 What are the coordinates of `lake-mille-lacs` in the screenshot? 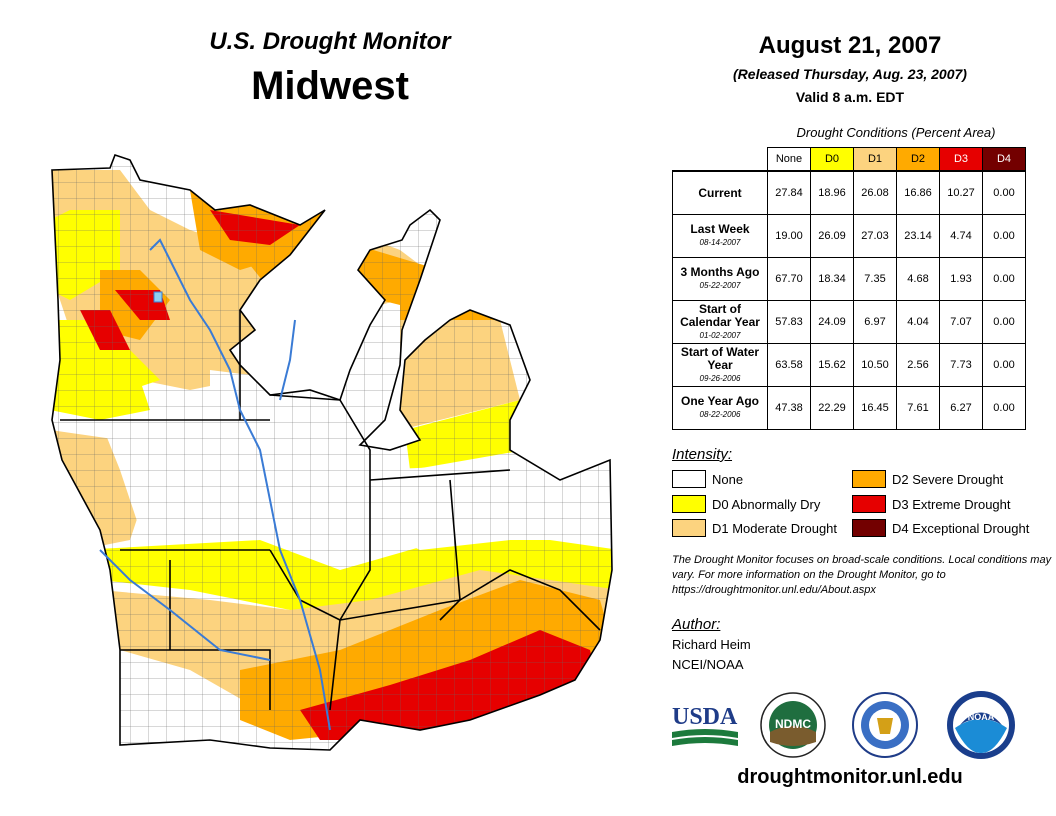 It's located at (158, 297).